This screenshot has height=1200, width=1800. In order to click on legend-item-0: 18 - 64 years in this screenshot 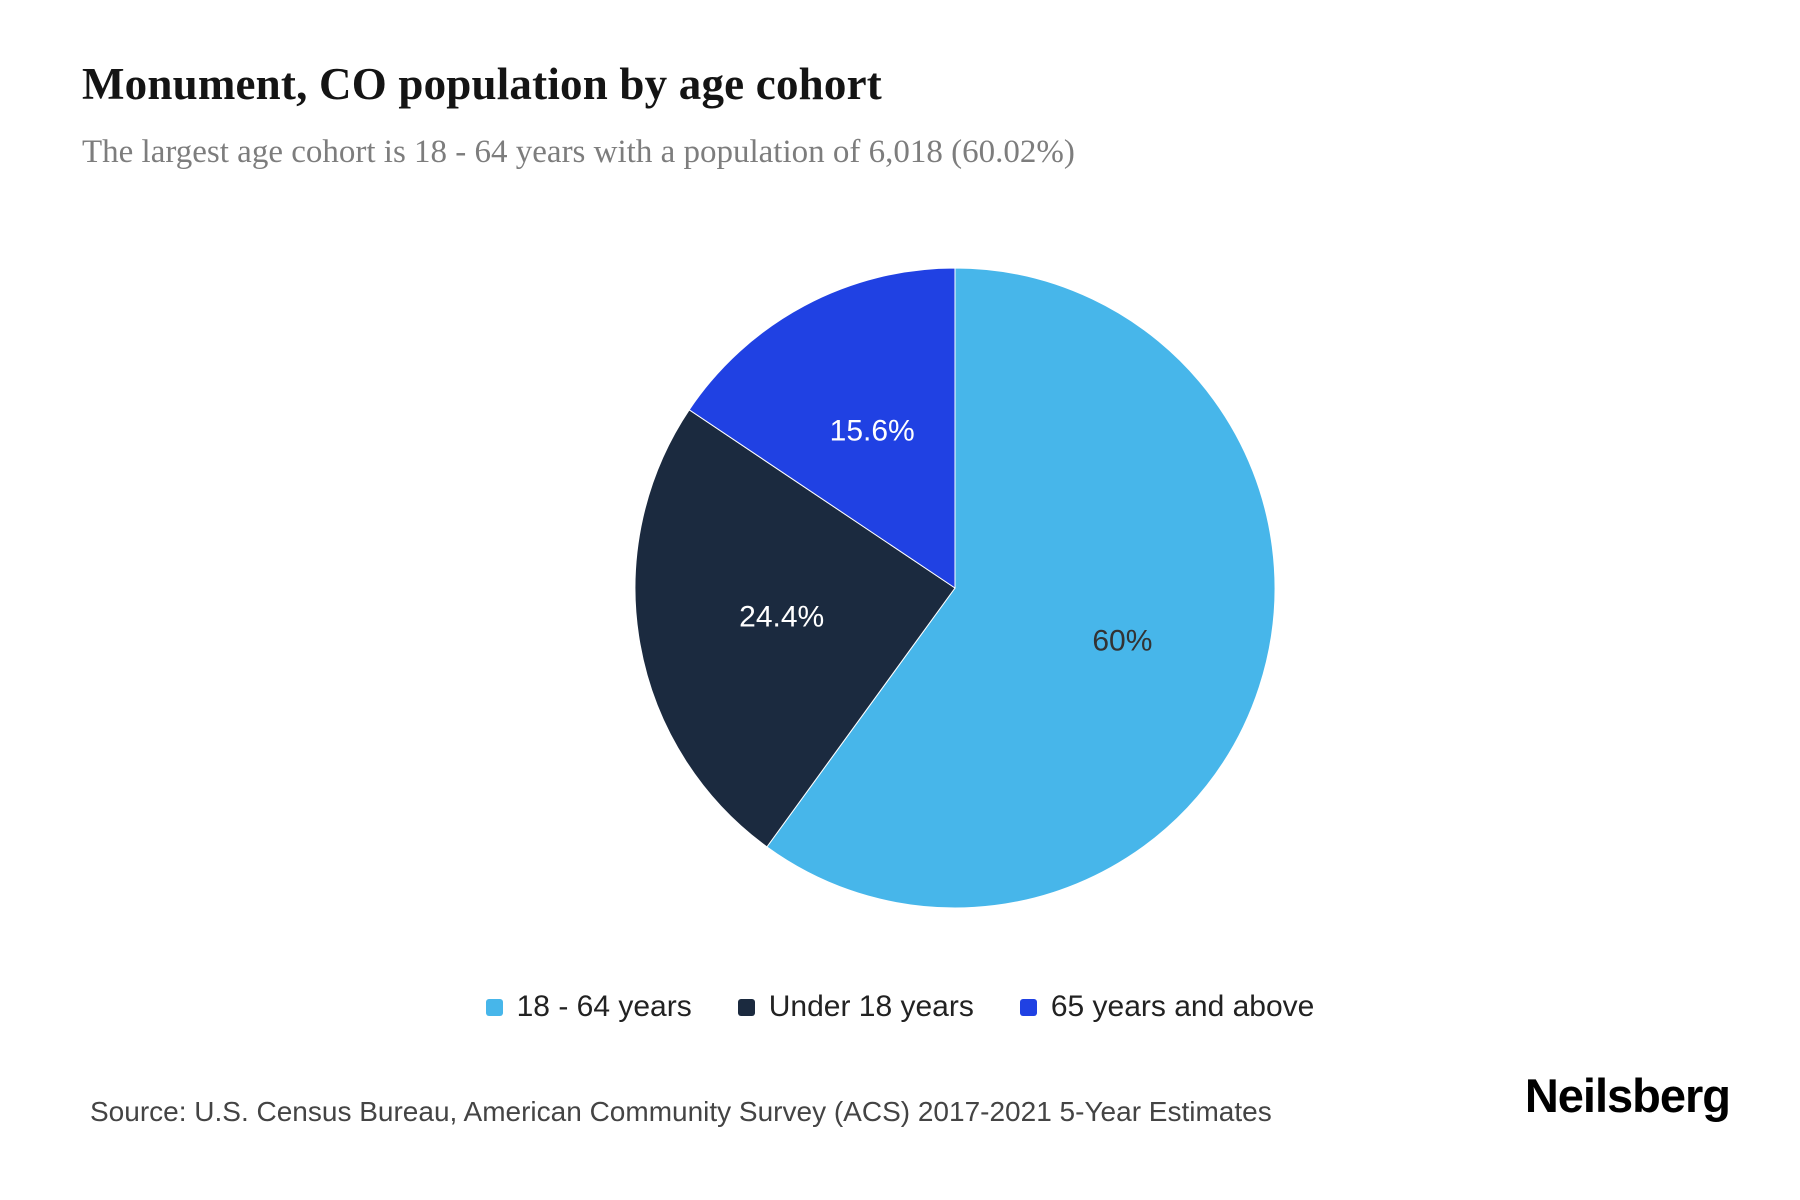, I will do `click(588, 1007)`.